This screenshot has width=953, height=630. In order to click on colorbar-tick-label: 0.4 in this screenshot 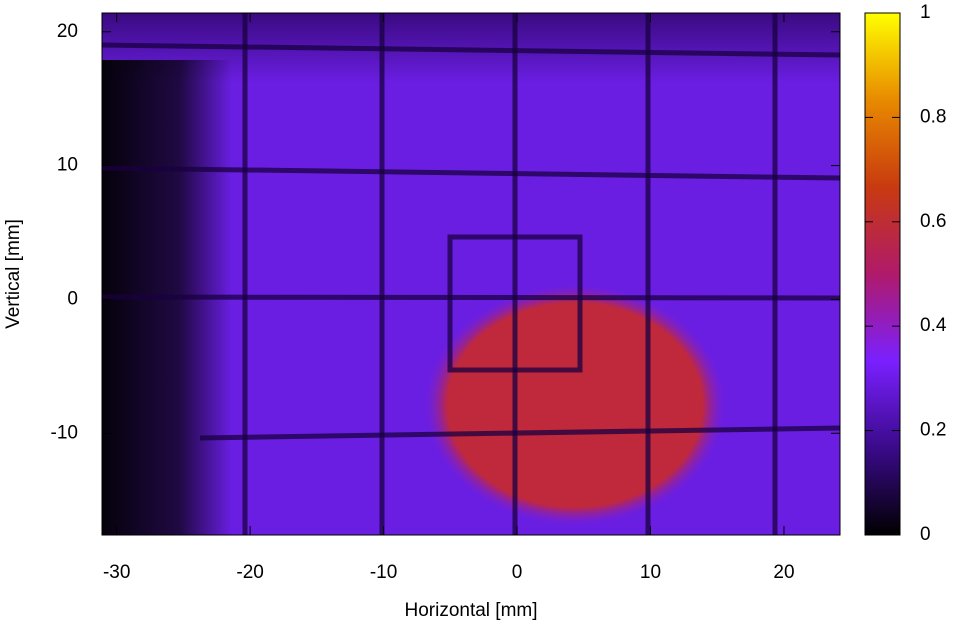, I will do `click(933, 325)`.